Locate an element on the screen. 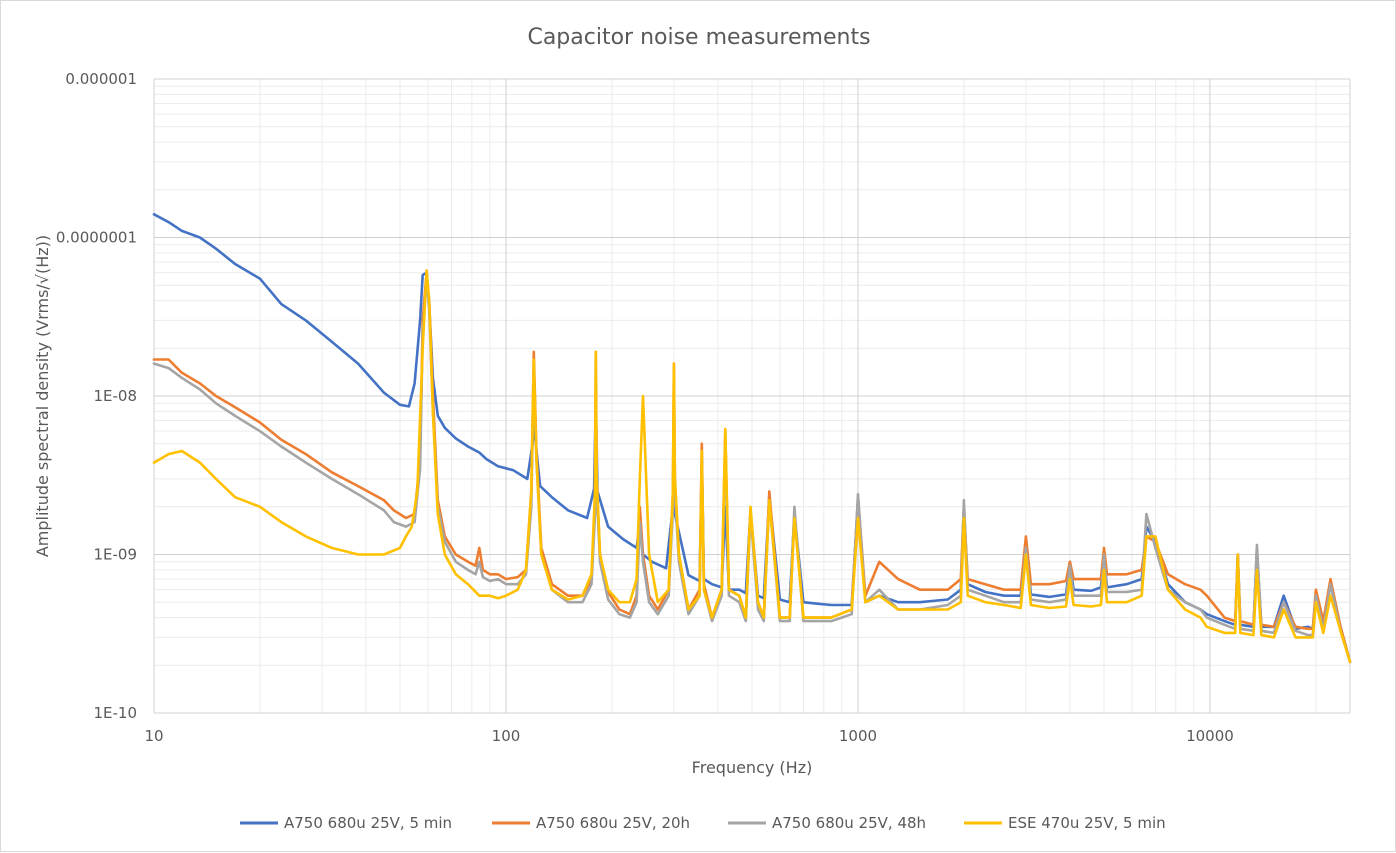 The image size is (1396, 853). legend-label: A750 680u 25V, 20h is located at coordinates (613, 823).